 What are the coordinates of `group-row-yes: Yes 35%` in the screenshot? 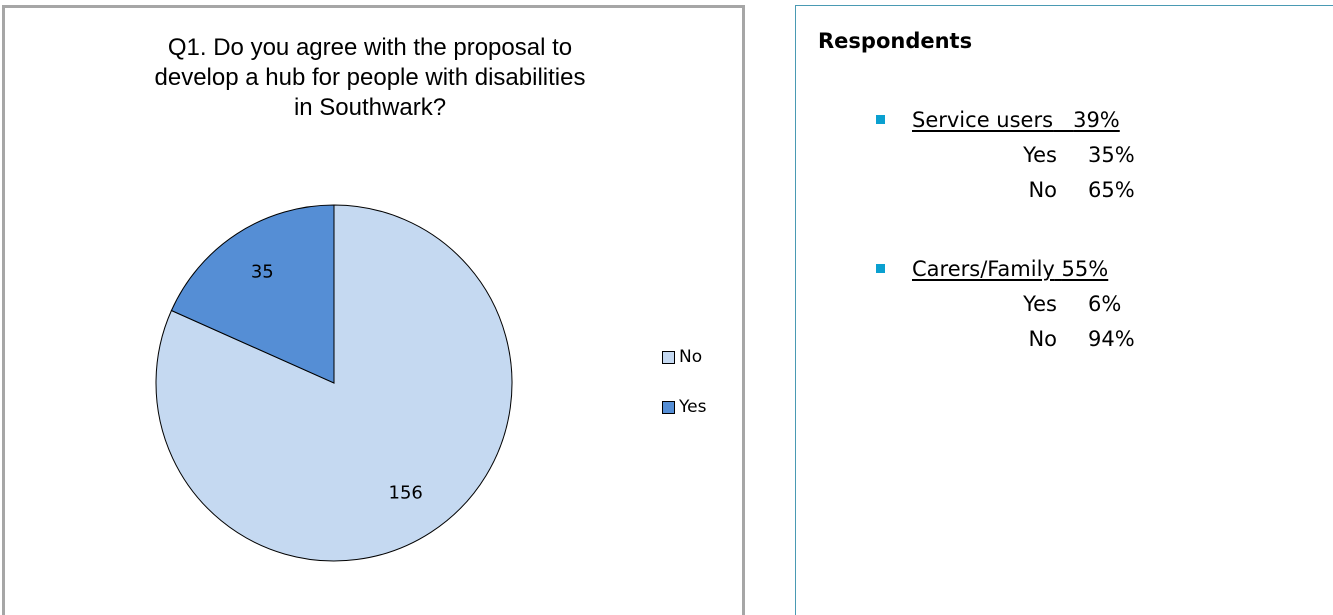 It's located at (1041, 155).